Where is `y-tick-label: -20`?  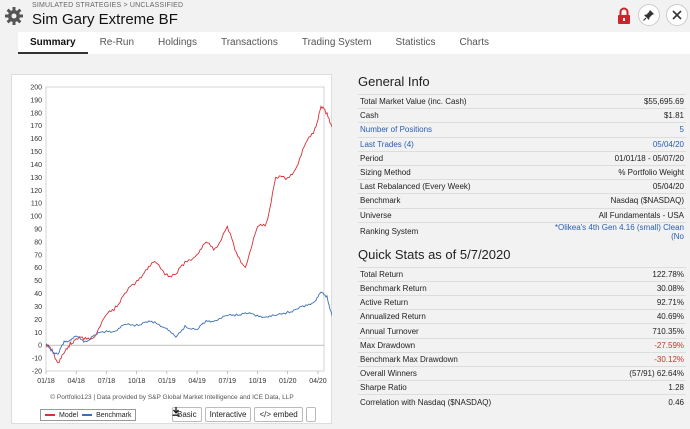
y-tick-label: -20 is located at coordinates (37, 372).